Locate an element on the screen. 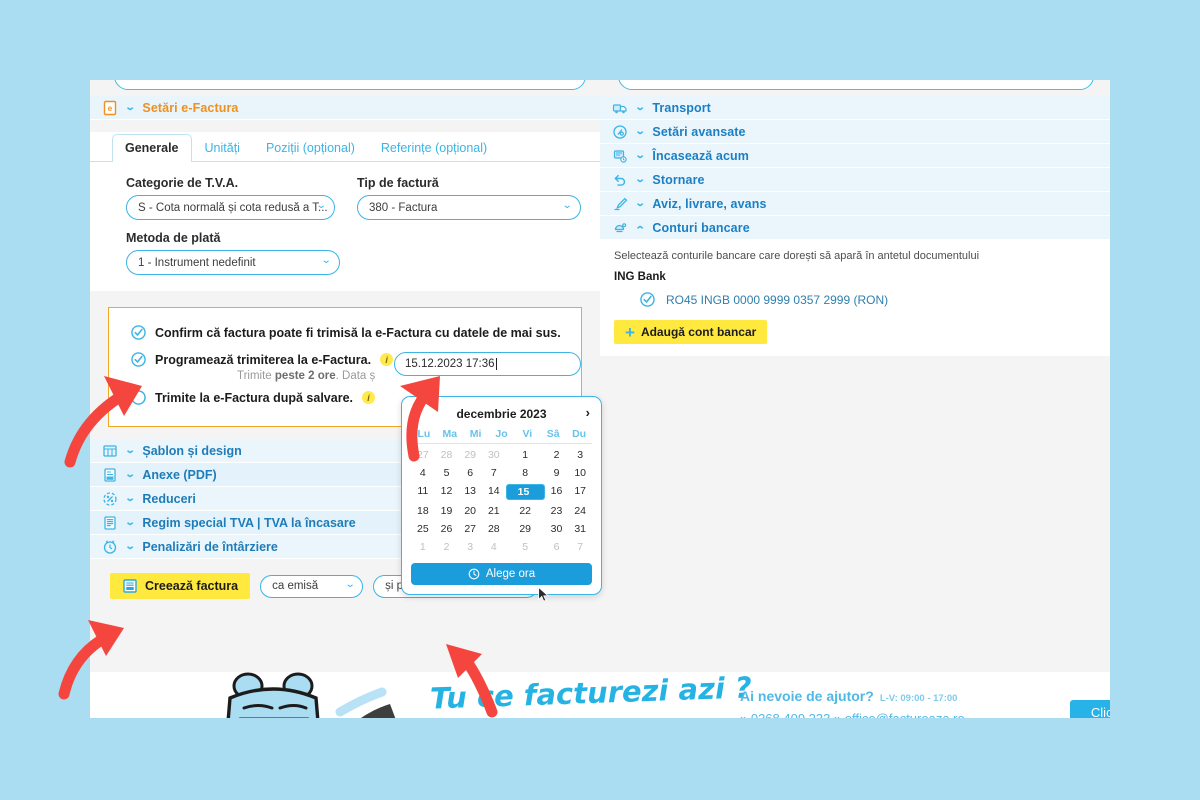 The height and width of the screenshot is (800, 1200). weekday-label: Vi is located at coordinates (527, 434).